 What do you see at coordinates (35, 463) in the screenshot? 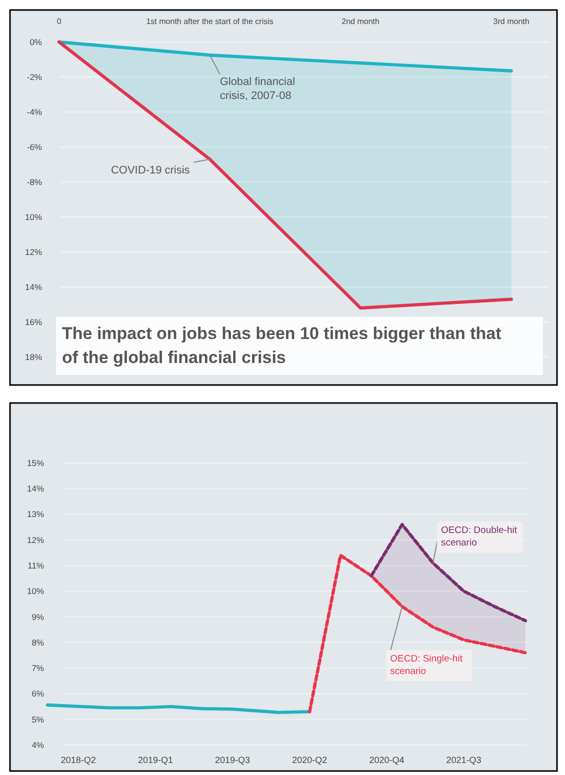
I see `y-tick-label: 15%` at bounding box center [35, 463].